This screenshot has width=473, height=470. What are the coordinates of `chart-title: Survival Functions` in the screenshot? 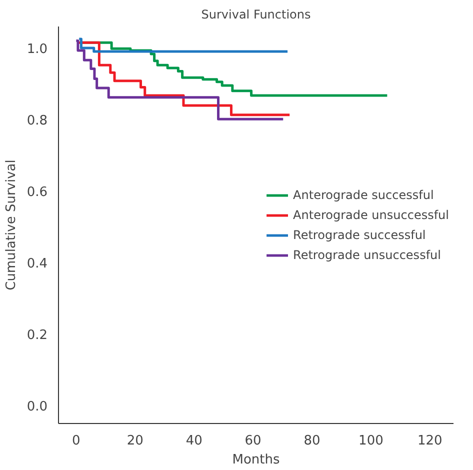 It's located at (256, 15).